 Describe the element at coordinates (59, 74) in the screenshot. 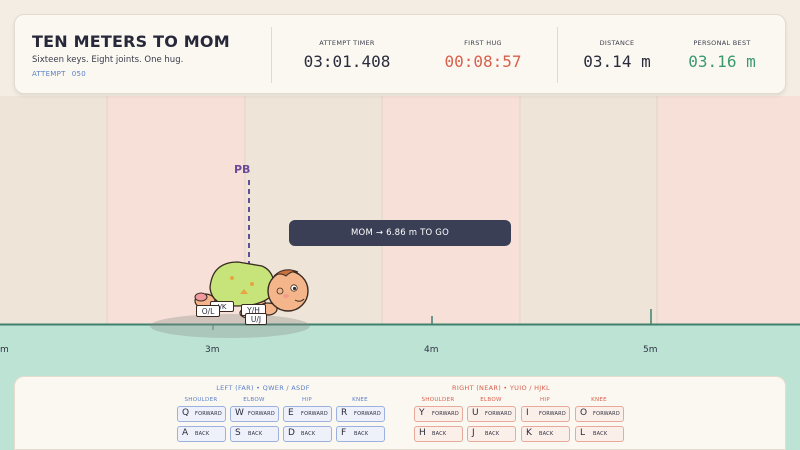

I see `attempt-counter: ATTEMPT 050` at that location.